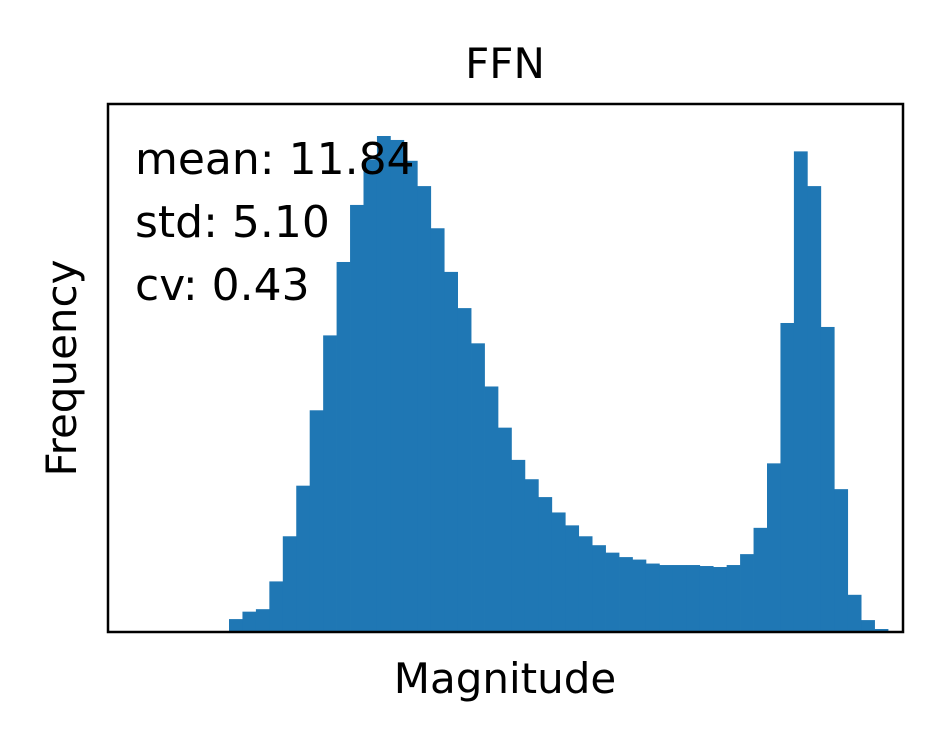 The height and width of the screenshot is (744, 936). I want to click on x-axis-label: Magnitude, so click(505, 678).